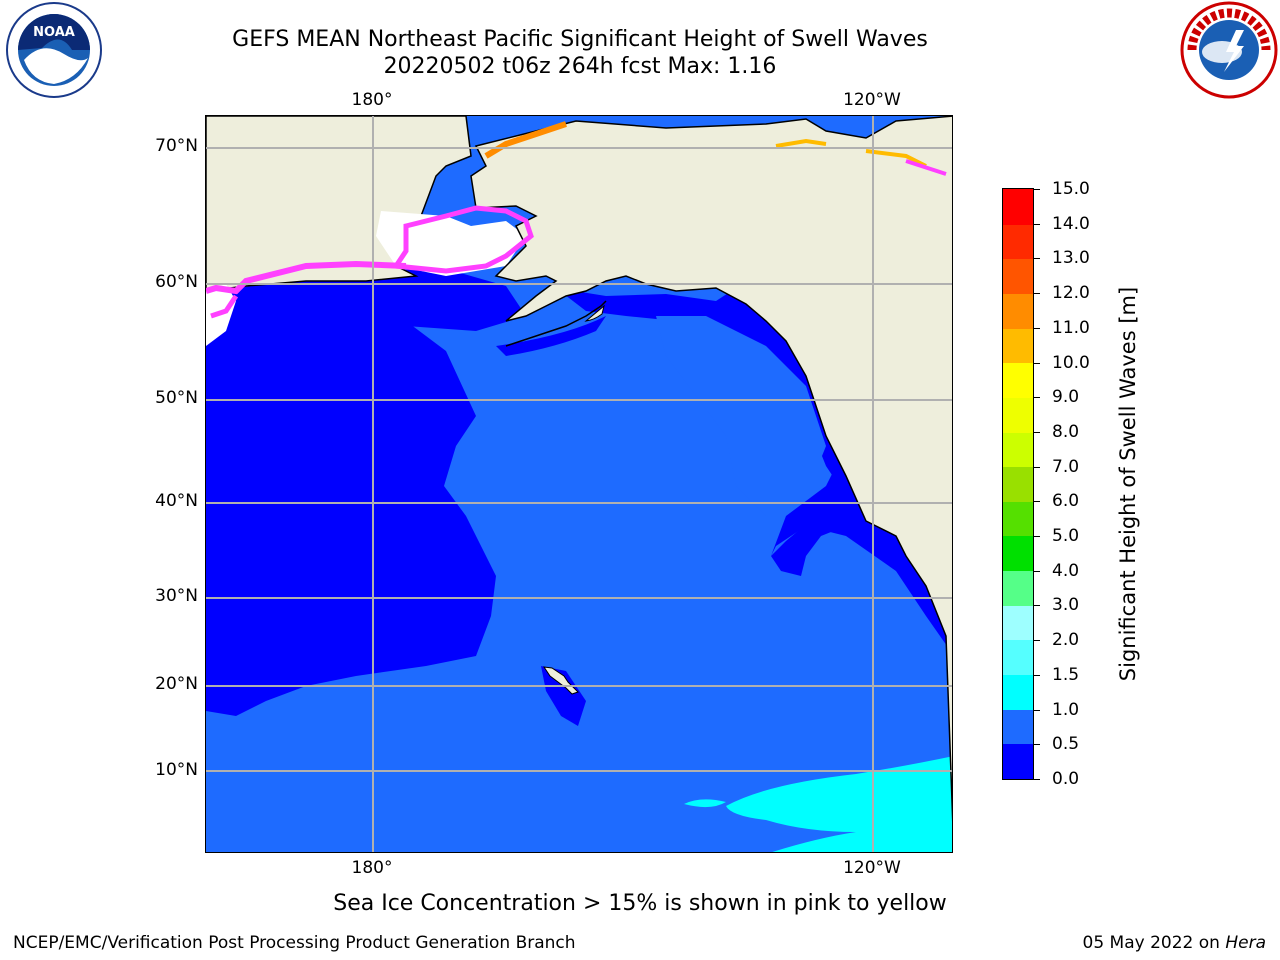  I want to click on lon-label-bottom-180: 180°, so click(372, 868).